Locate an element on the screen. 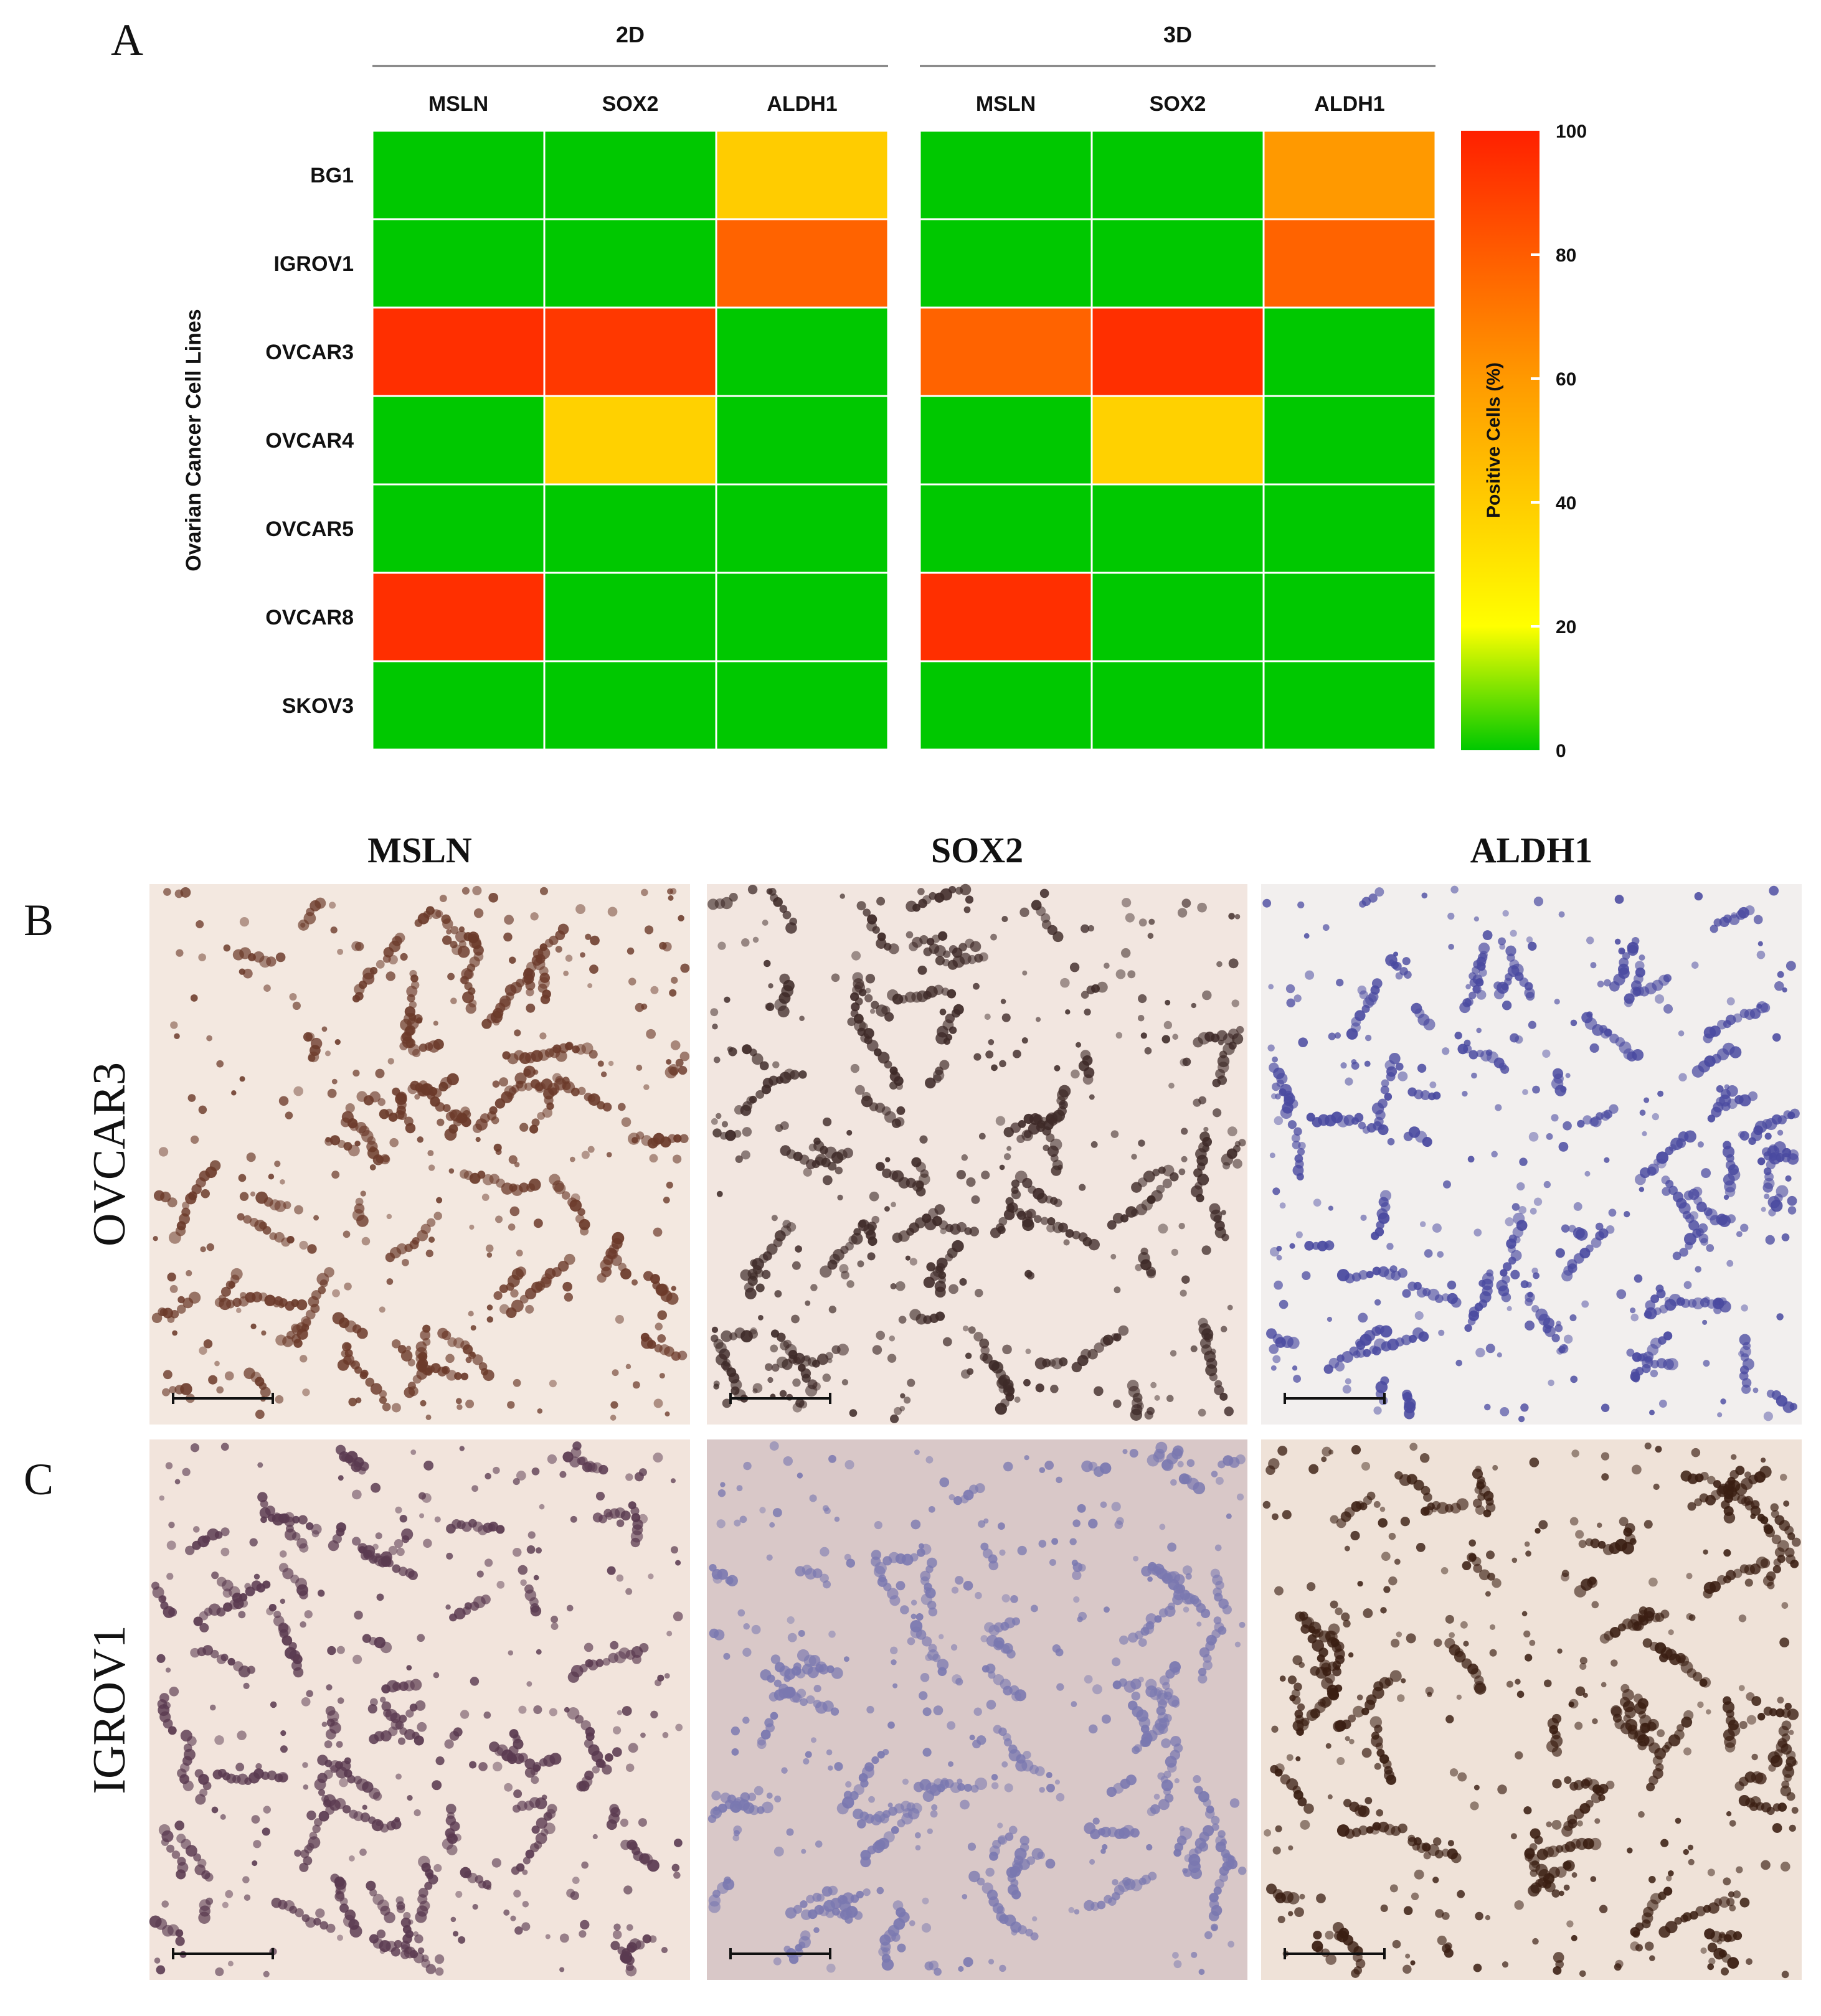  colorbar-tick-label: 40 is located at coordinates (1566, 504).